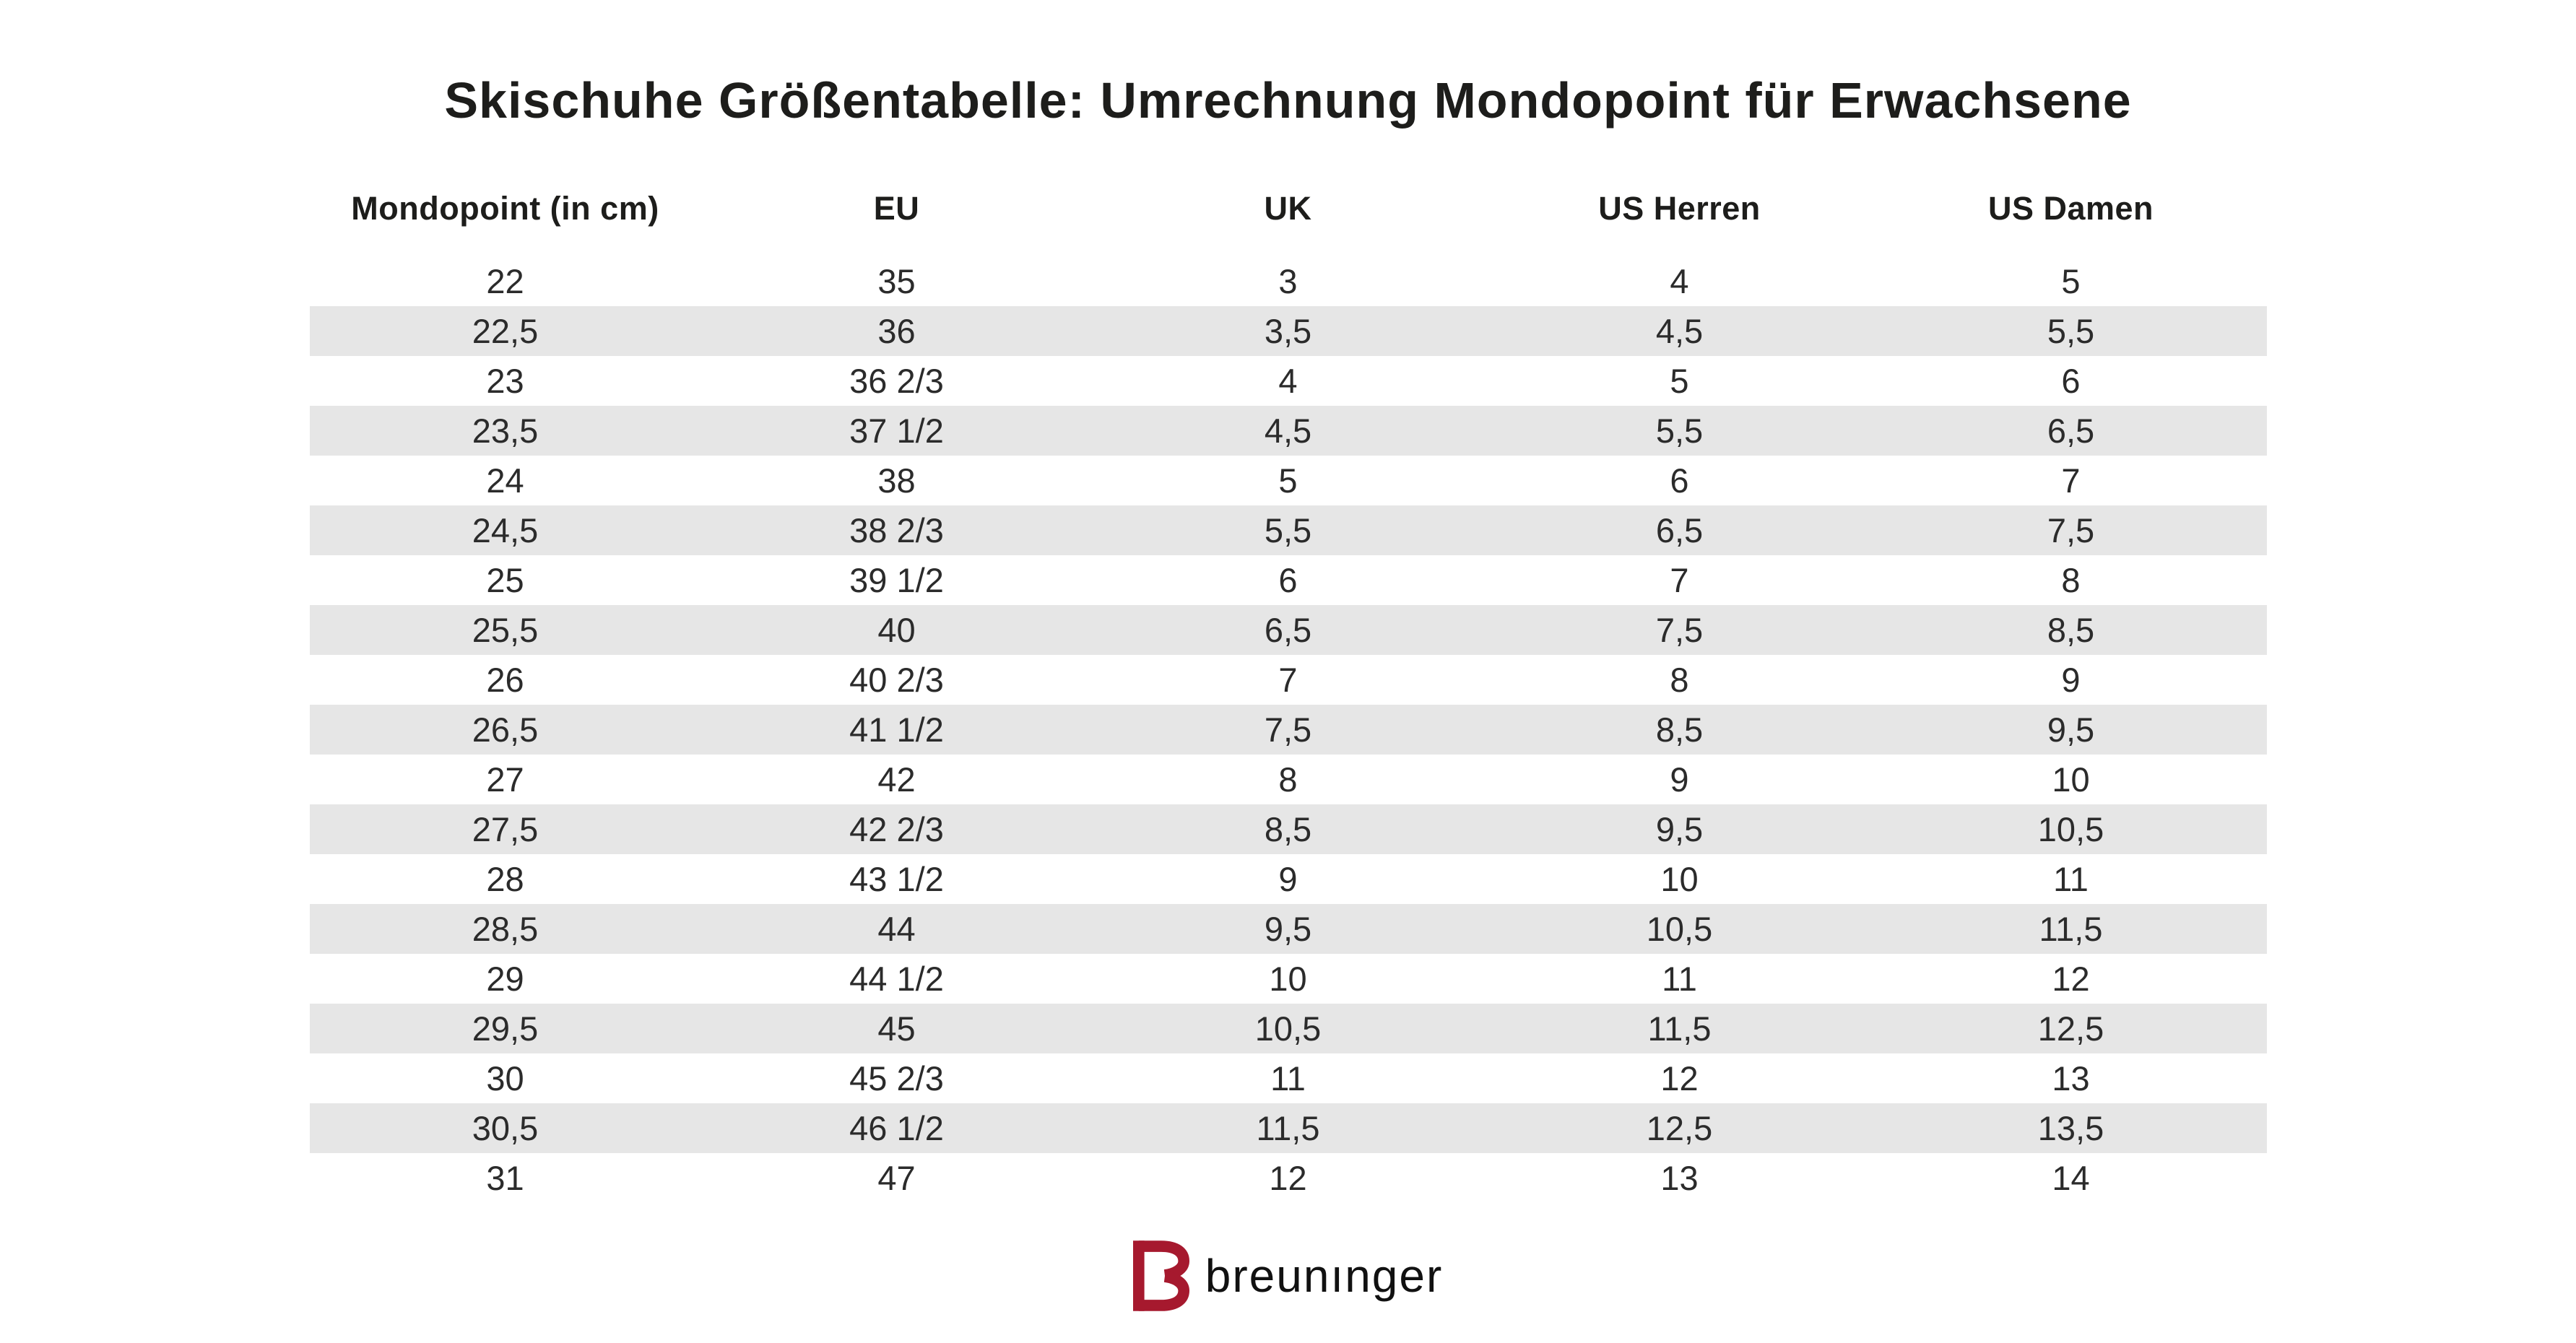 This screenshot has width=2576, height=1343. I want to click on column-header: EU, so click(896, 208).